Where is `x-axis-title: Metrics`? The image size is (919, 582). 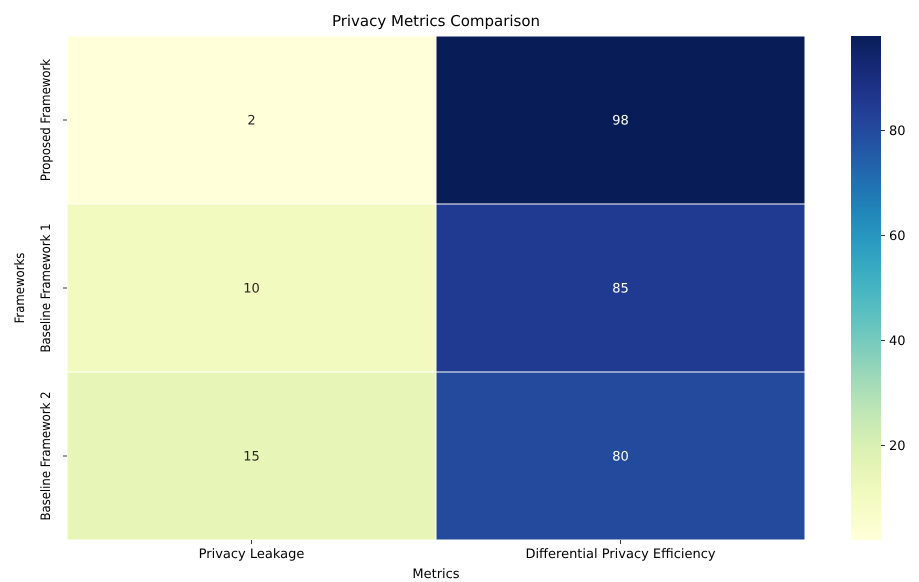
x-axis-title: Metrics is located at coordinates (436, 574).